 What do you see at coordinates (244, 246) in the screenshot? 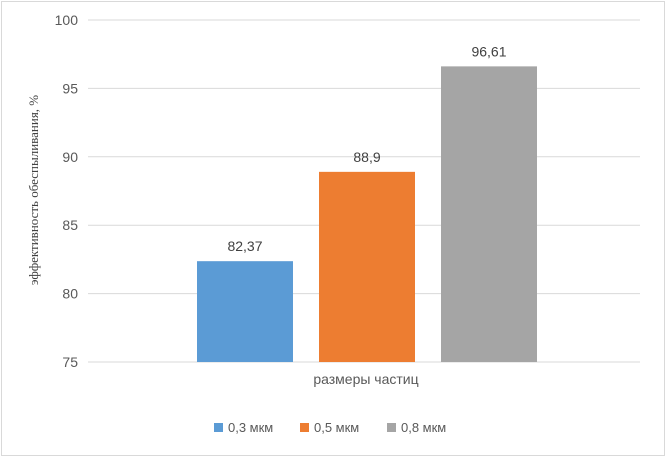
I see `data-label: 82,37` at bounding box center [244, 246].